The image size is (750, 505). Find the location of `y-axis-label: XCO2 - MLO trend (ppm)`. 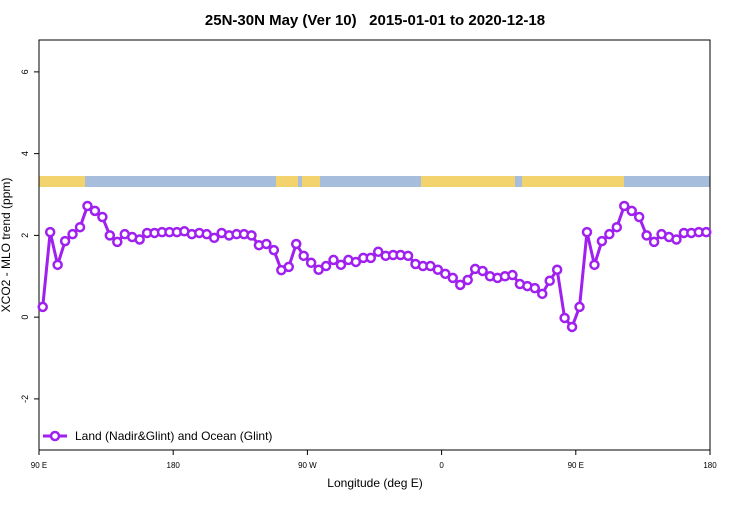

y-axis-label: XCO2 - MLO trend (ppm) is located at coordinates (6, 245).